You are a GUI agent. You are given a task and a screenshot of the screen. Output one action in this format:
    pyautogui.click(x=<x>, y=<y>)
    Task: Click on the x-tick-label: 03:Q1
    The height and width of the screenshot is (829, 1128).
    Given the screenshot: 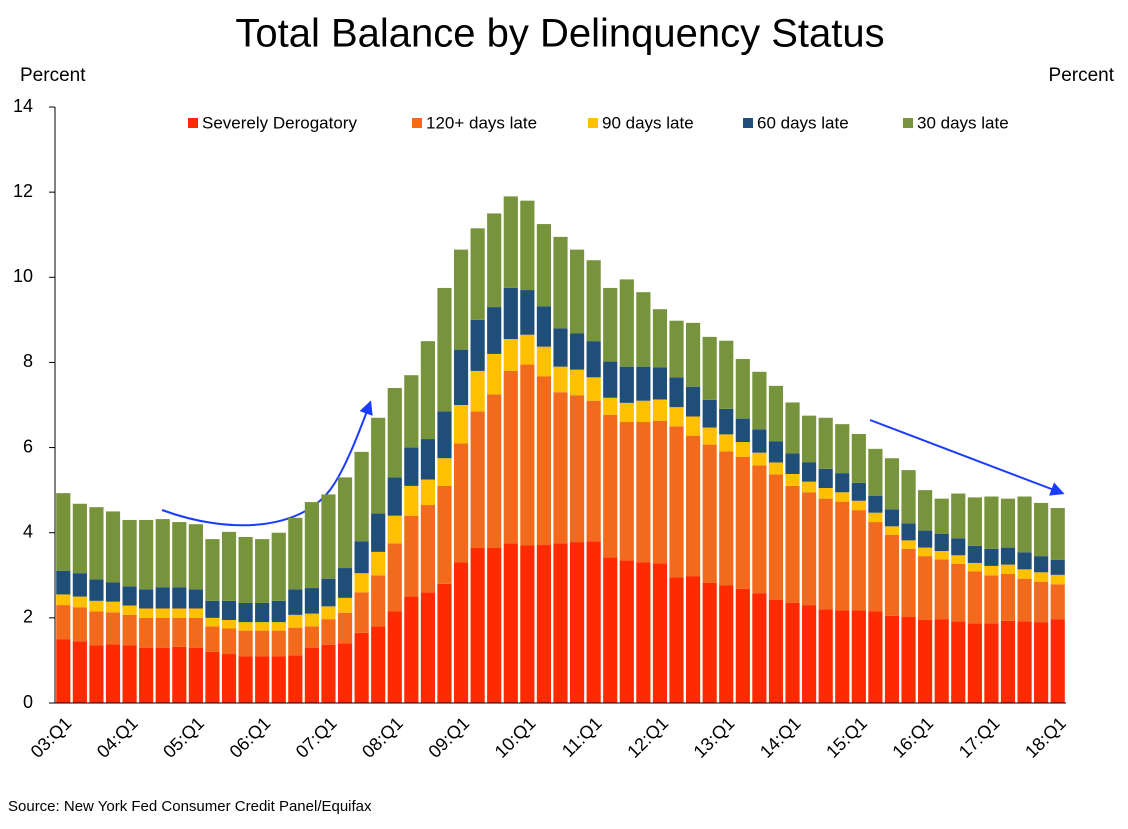 What is the action you would take?
    pyautogui.click(x=51, y=737)
    